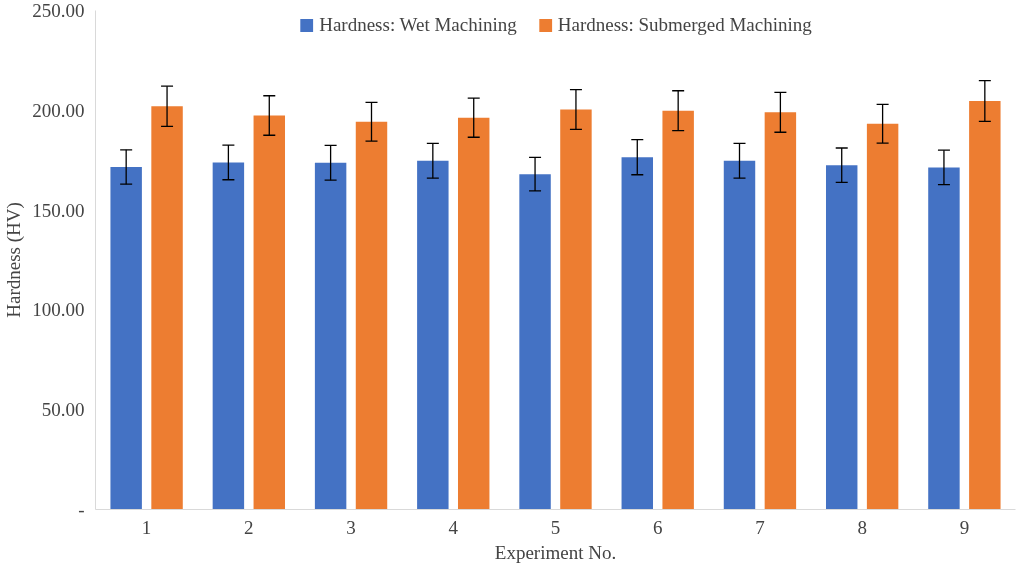  Describe the element at coordinates (146, 527) in the screenshot. I see `x-tick-label: 1` at that location.